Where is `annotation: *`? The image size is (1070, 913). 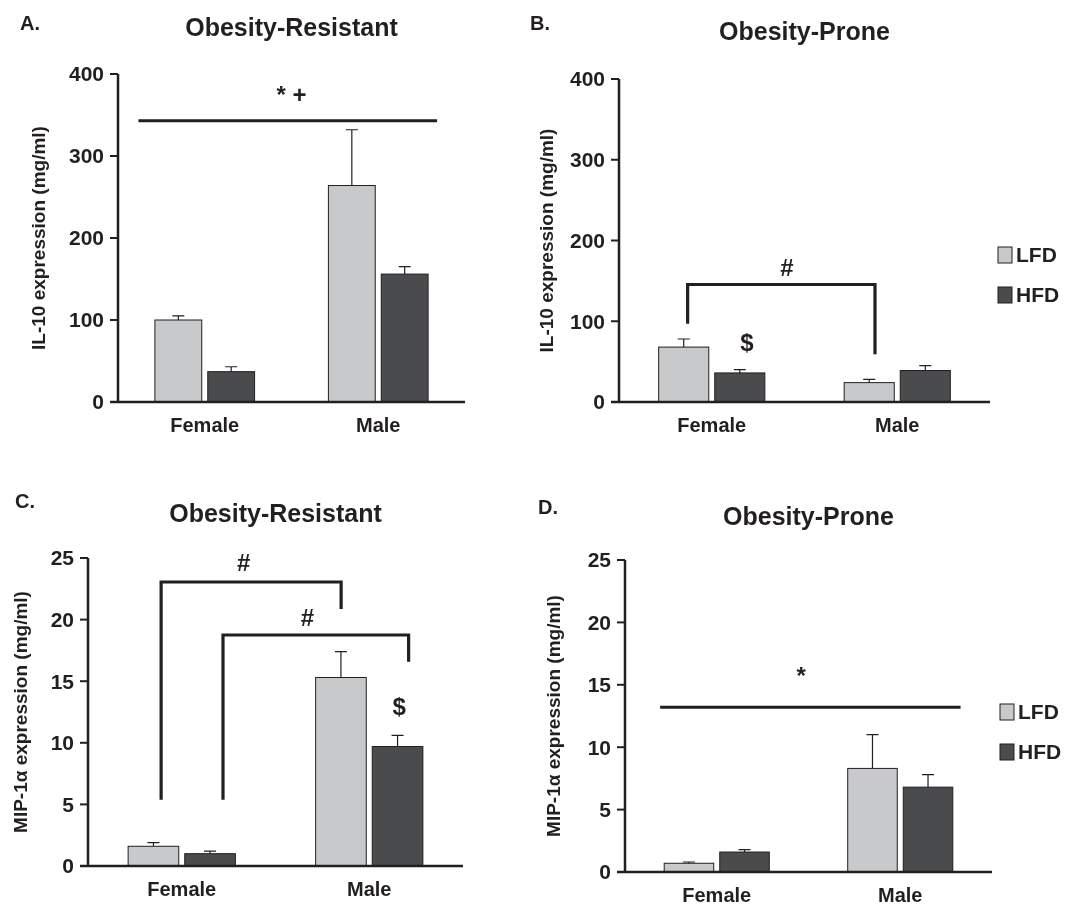 annotation: * is located at coordinates (801, 676).